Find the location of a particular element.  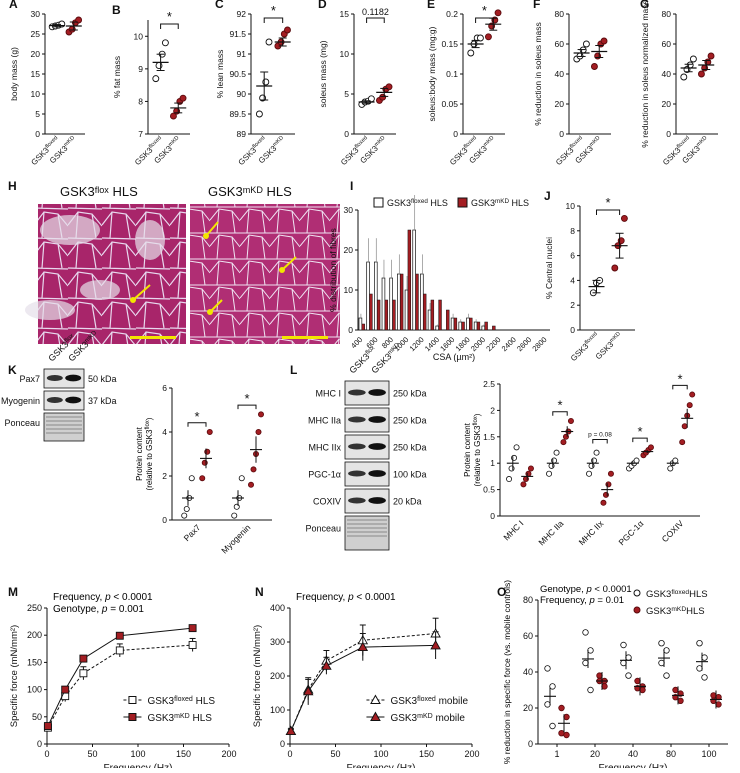

panel-letter: D is located at coordinates (322, 5).